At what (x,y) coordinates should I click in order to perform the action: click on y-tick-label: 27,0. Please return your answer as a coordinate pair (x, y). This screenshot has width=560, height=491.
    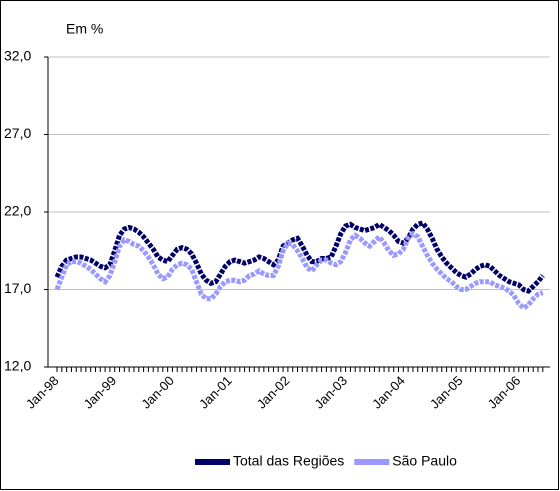
    Looking at the image, I should click on (17, 133).